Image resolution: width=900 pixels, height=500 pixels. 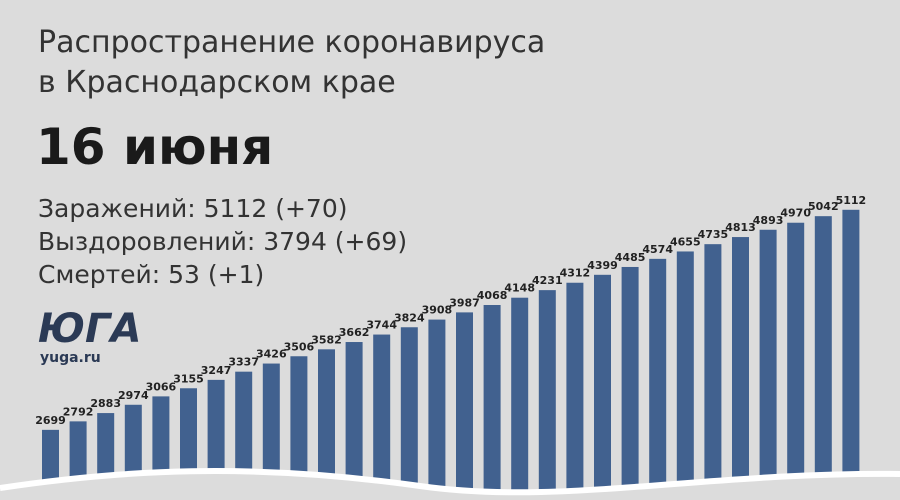 What do you see at coordinates (161, 386) in the screenshot?
I see `value-label: 3066` at bounding box center [161, 386].